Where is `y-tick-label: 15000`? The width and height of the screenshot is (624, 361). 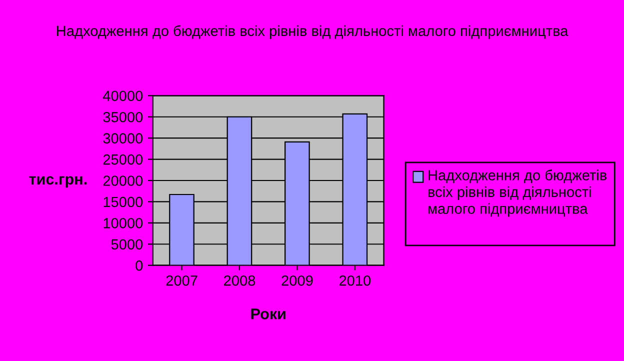
y-tick-label: 15000 is located at coordinates (123, 202).